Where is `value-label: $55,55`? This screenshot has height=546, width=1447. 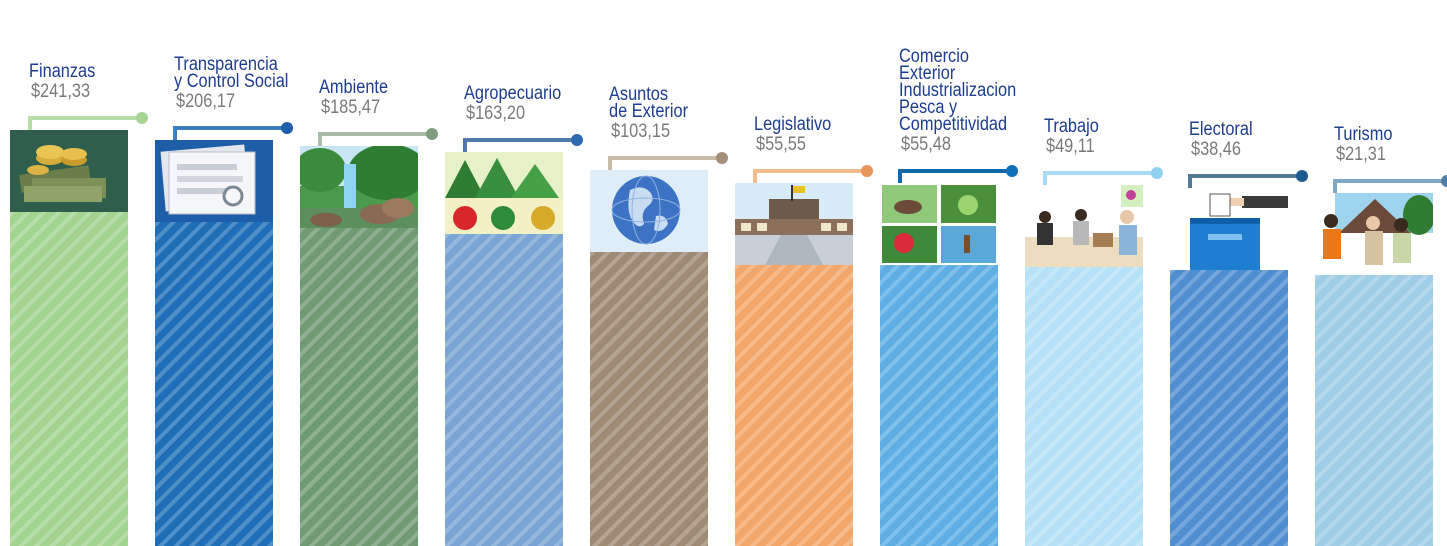
value-label: $55,55 is located at coordinates (781, 145).